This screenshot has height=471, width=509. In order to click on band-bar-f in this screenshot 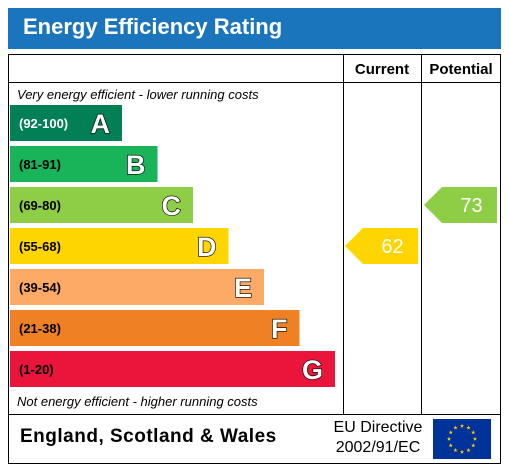, I will do `click(155, 328)`.